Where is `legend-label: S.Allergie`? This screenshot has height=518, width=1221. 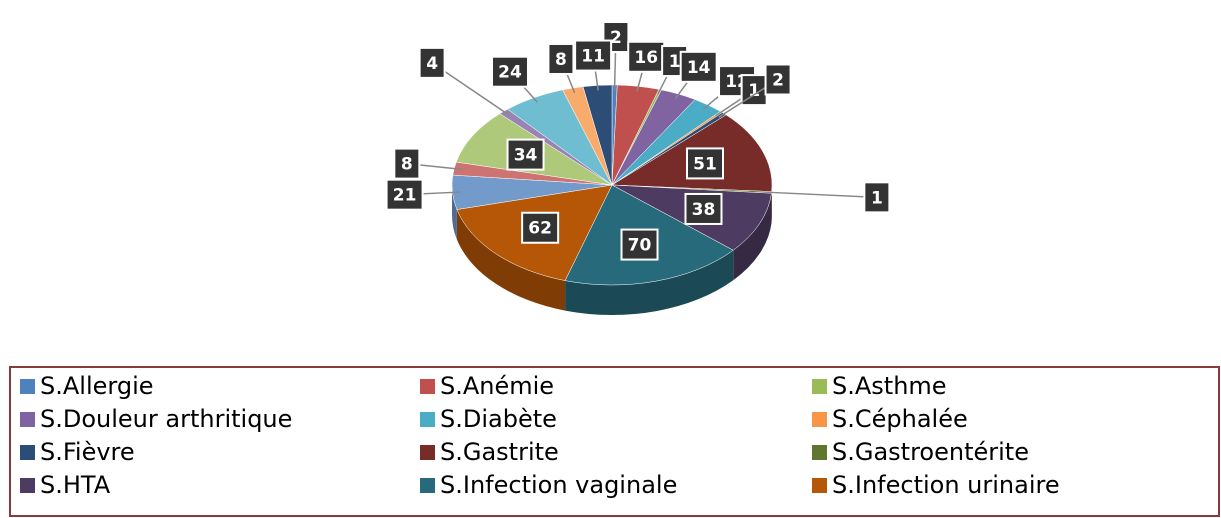
legend-label: S.Allergie is located at coordinates (97, 386).